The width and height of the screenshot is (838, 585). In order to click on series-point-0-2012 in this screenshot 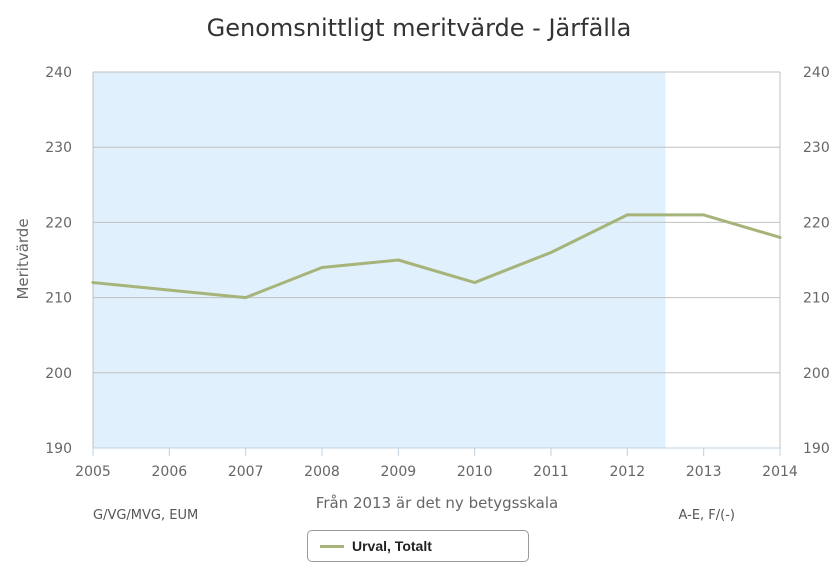, I will do `click(627, 215)`.